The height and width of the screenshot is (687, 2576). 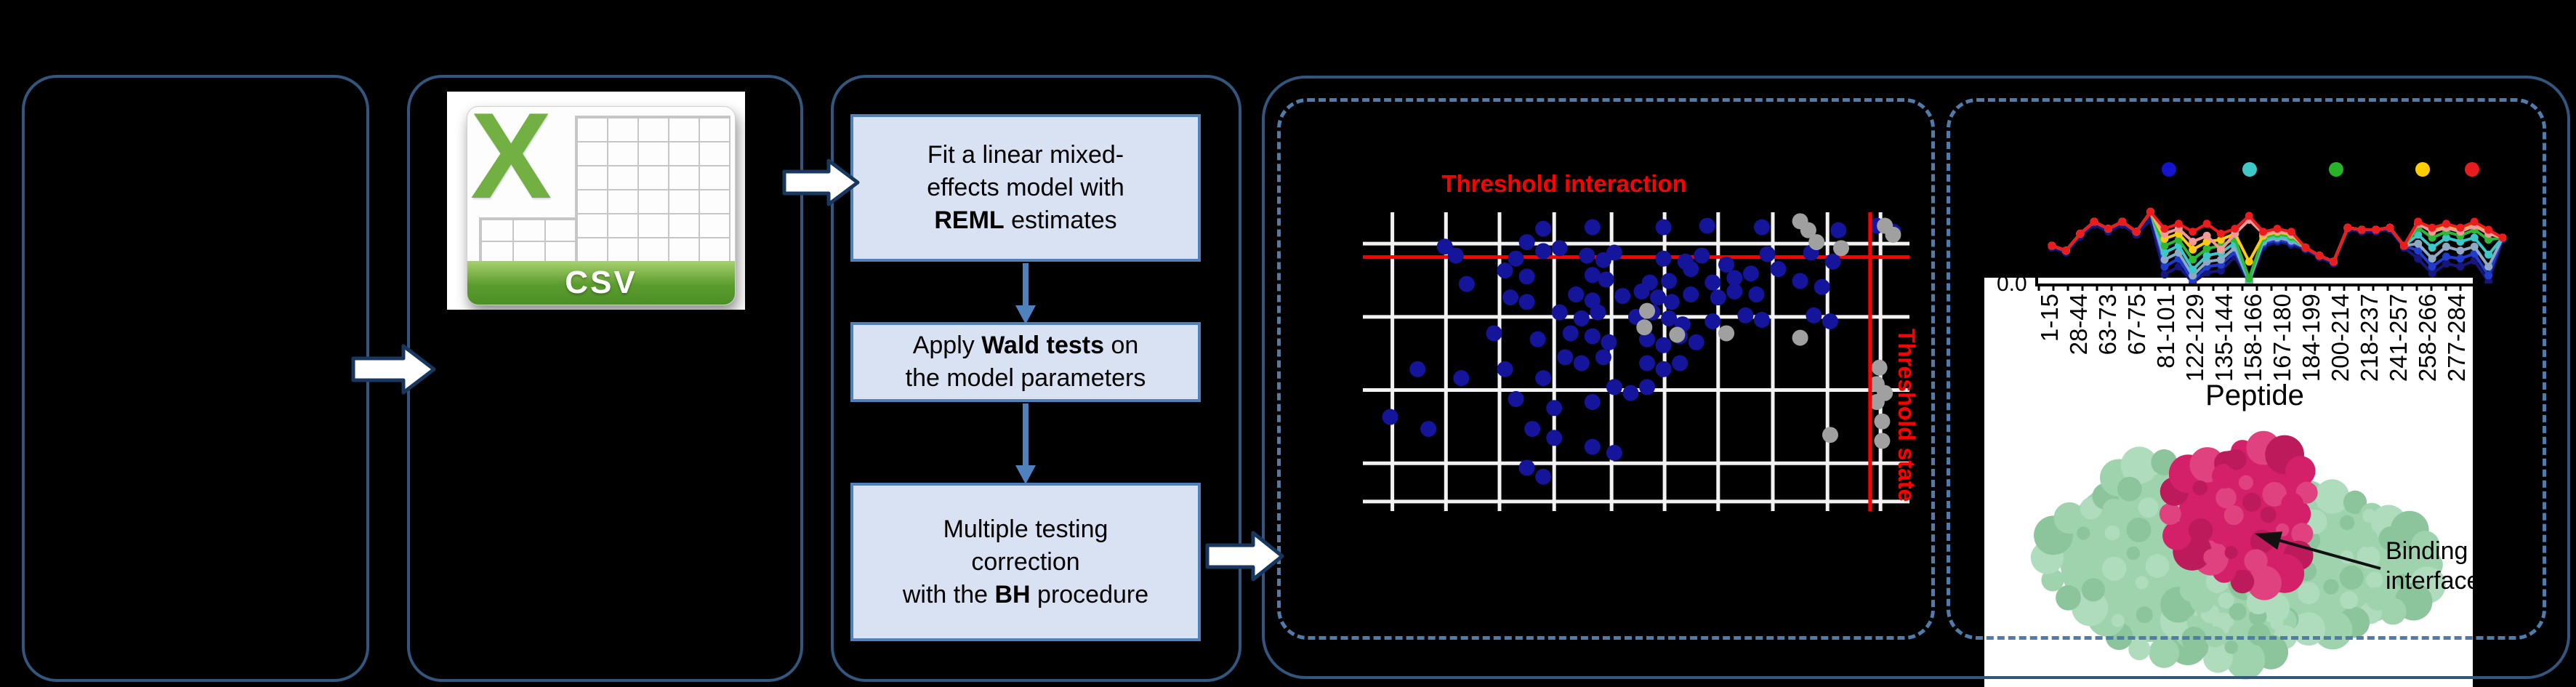 I want to click on peptide-tick-label: 158-166, so click(x=2252, y=338).